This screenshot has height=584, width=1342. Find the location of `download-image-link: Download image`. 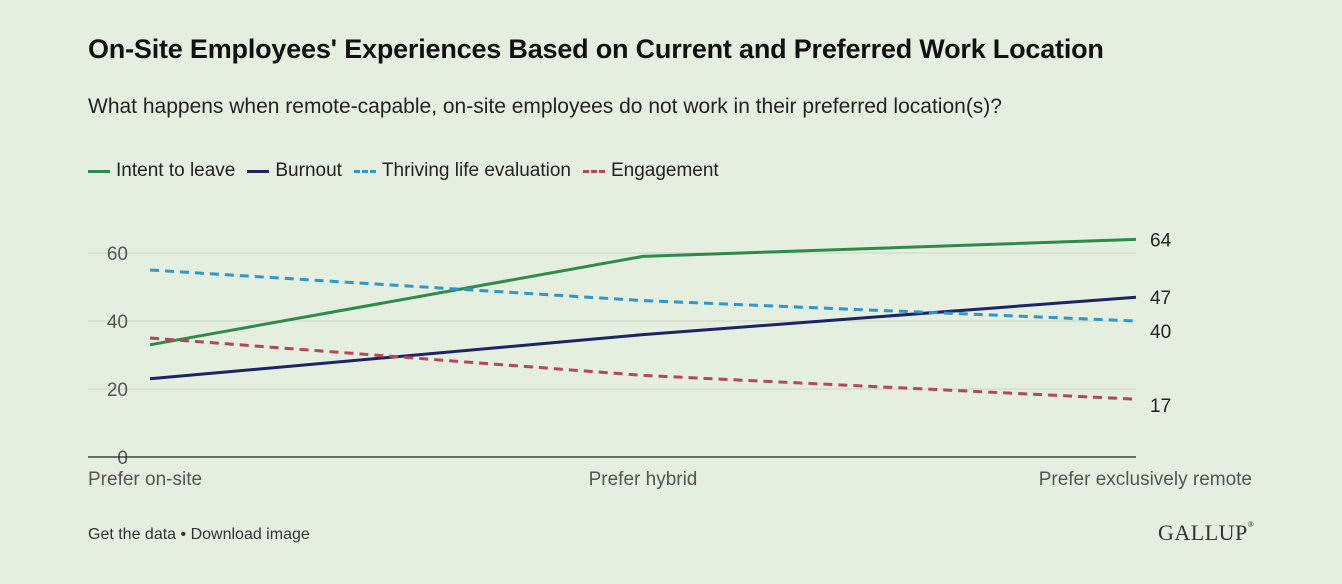

download-image-link: Download image is located at coordinates (250, 534).